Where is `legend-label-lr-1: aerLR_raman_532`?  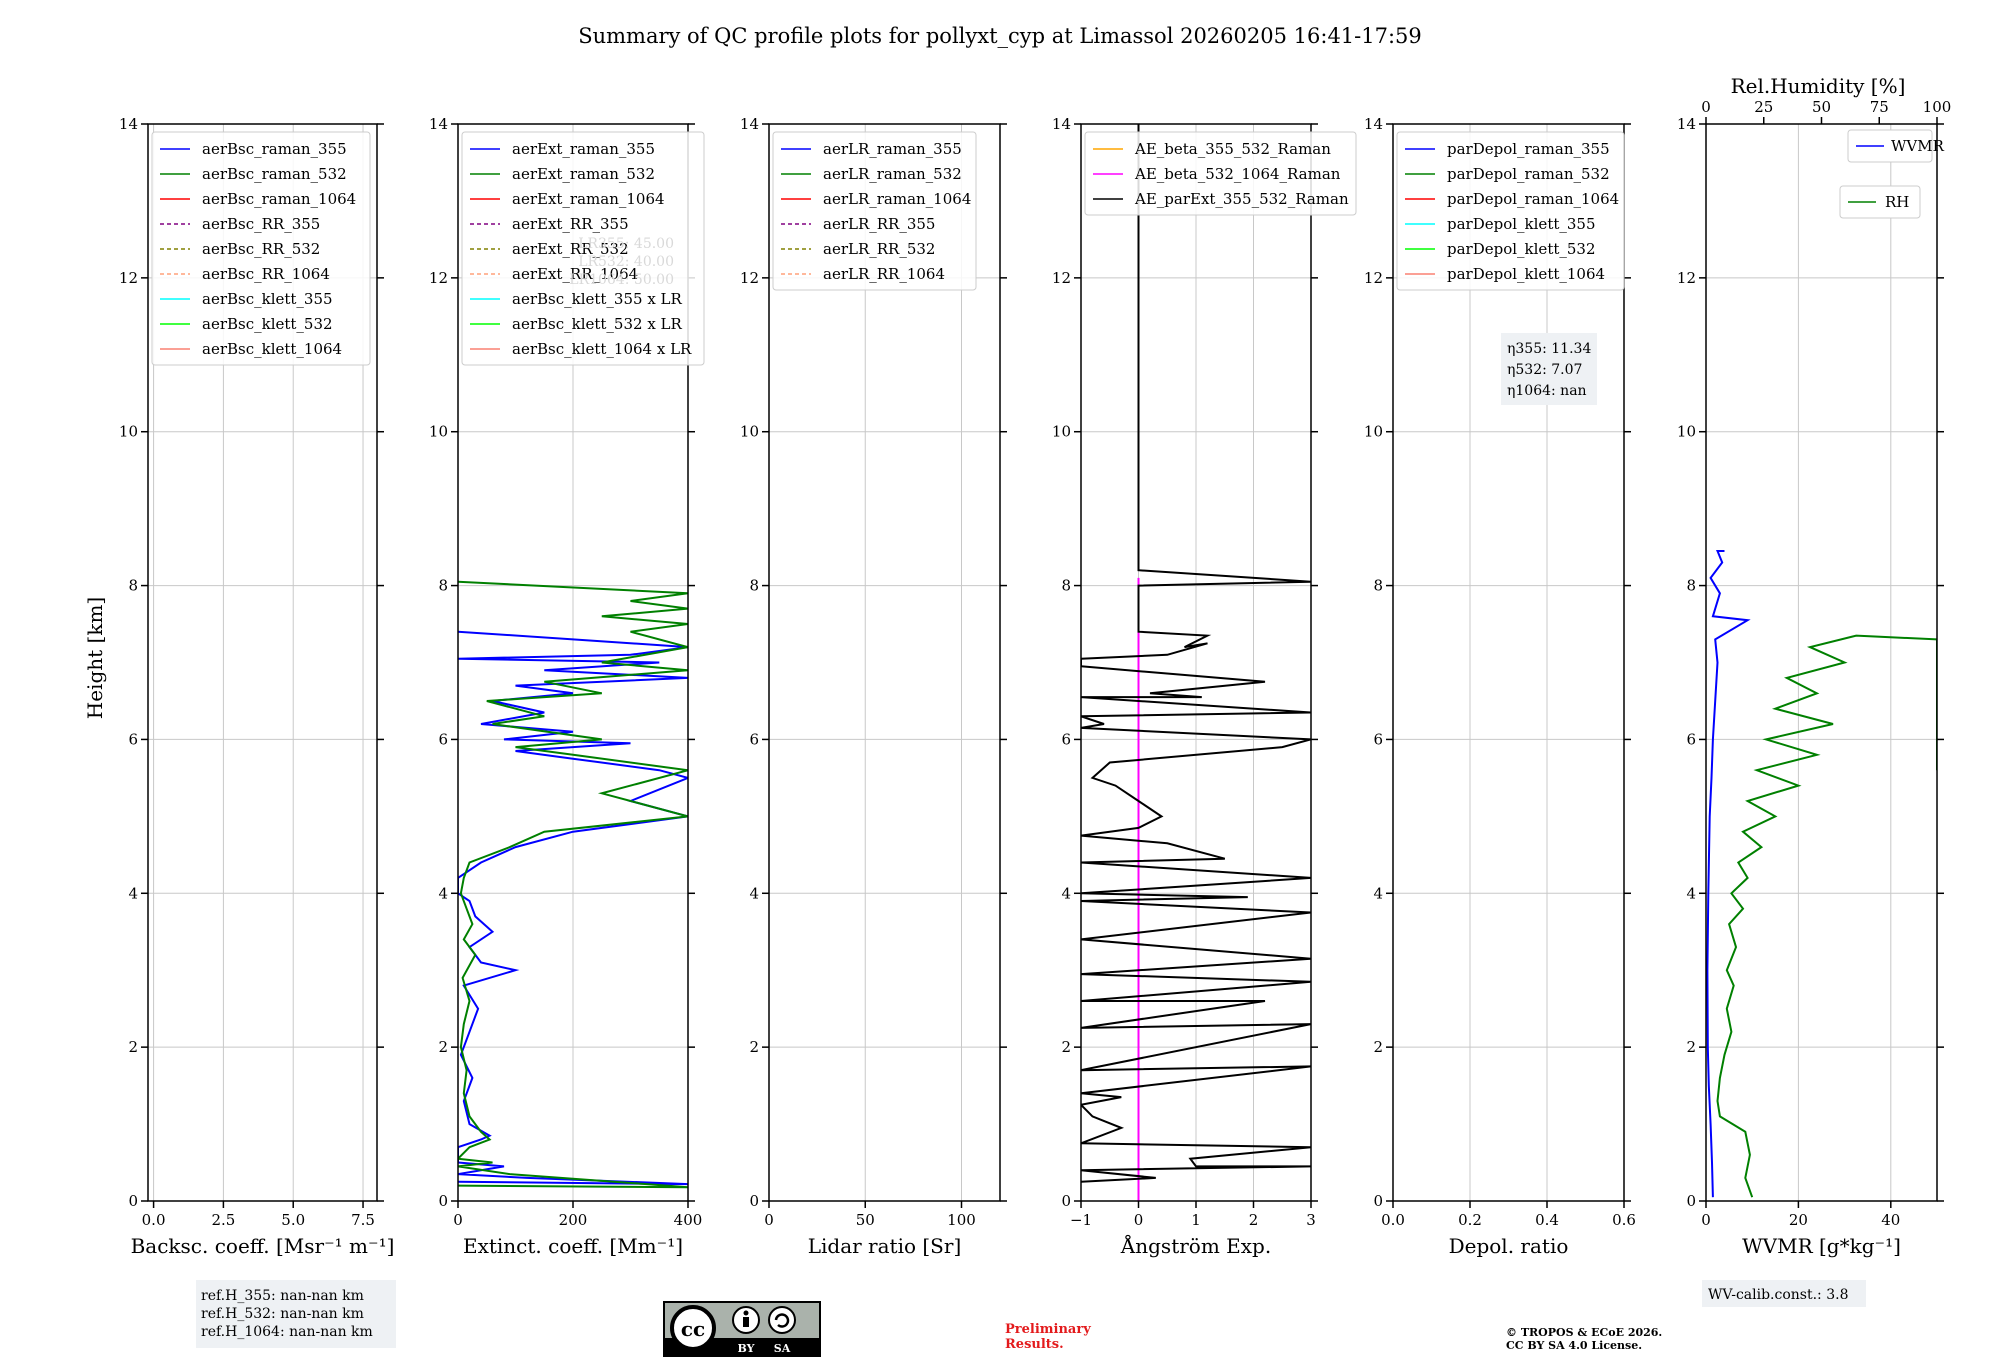
legend-label-lr-1: aerLR_raman_532 is located at coordinates (892, 174).